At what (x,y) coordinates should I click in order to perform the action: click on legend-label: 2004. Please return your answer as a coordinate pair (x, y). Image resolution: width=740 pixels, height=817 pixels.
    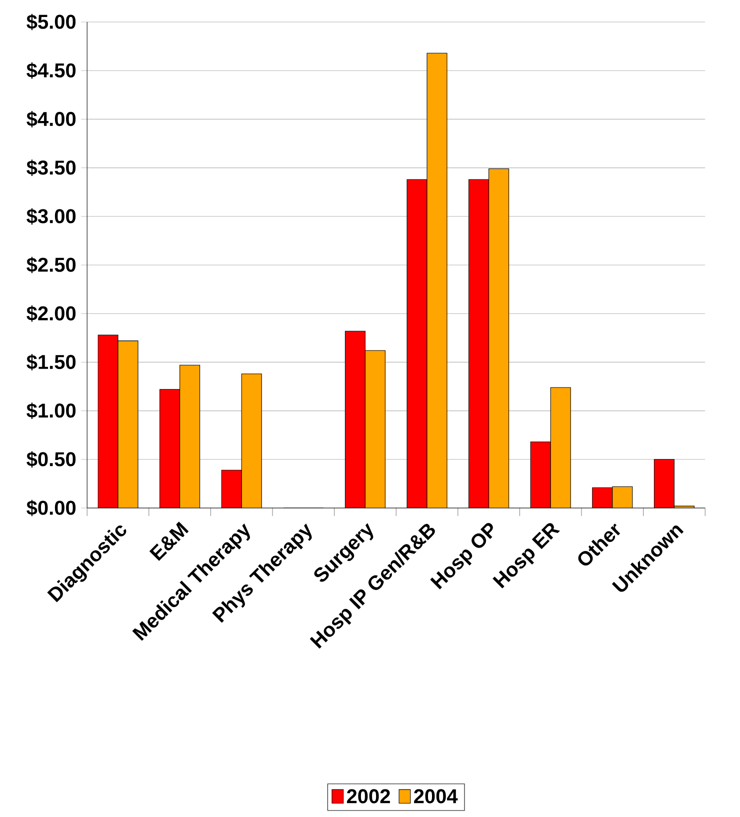
    Looking at the image, I should click on (436, 796).